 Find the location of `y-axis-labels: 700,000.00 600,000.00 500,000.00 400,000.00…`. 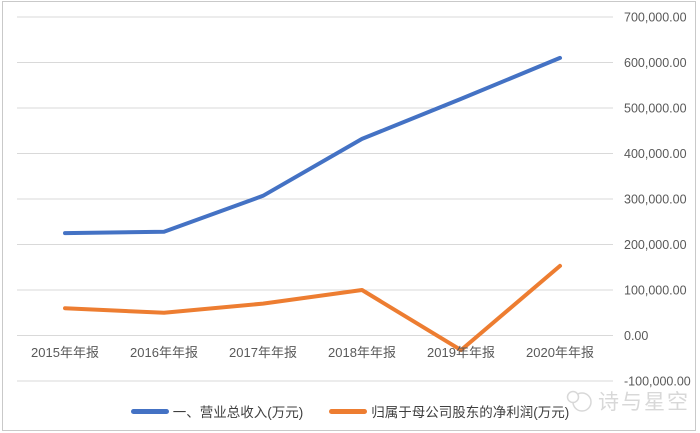

y-axis-labels: 700,000.00 600,000.00 500,000.00 400,000.00… is located at coordinates (657, 200).